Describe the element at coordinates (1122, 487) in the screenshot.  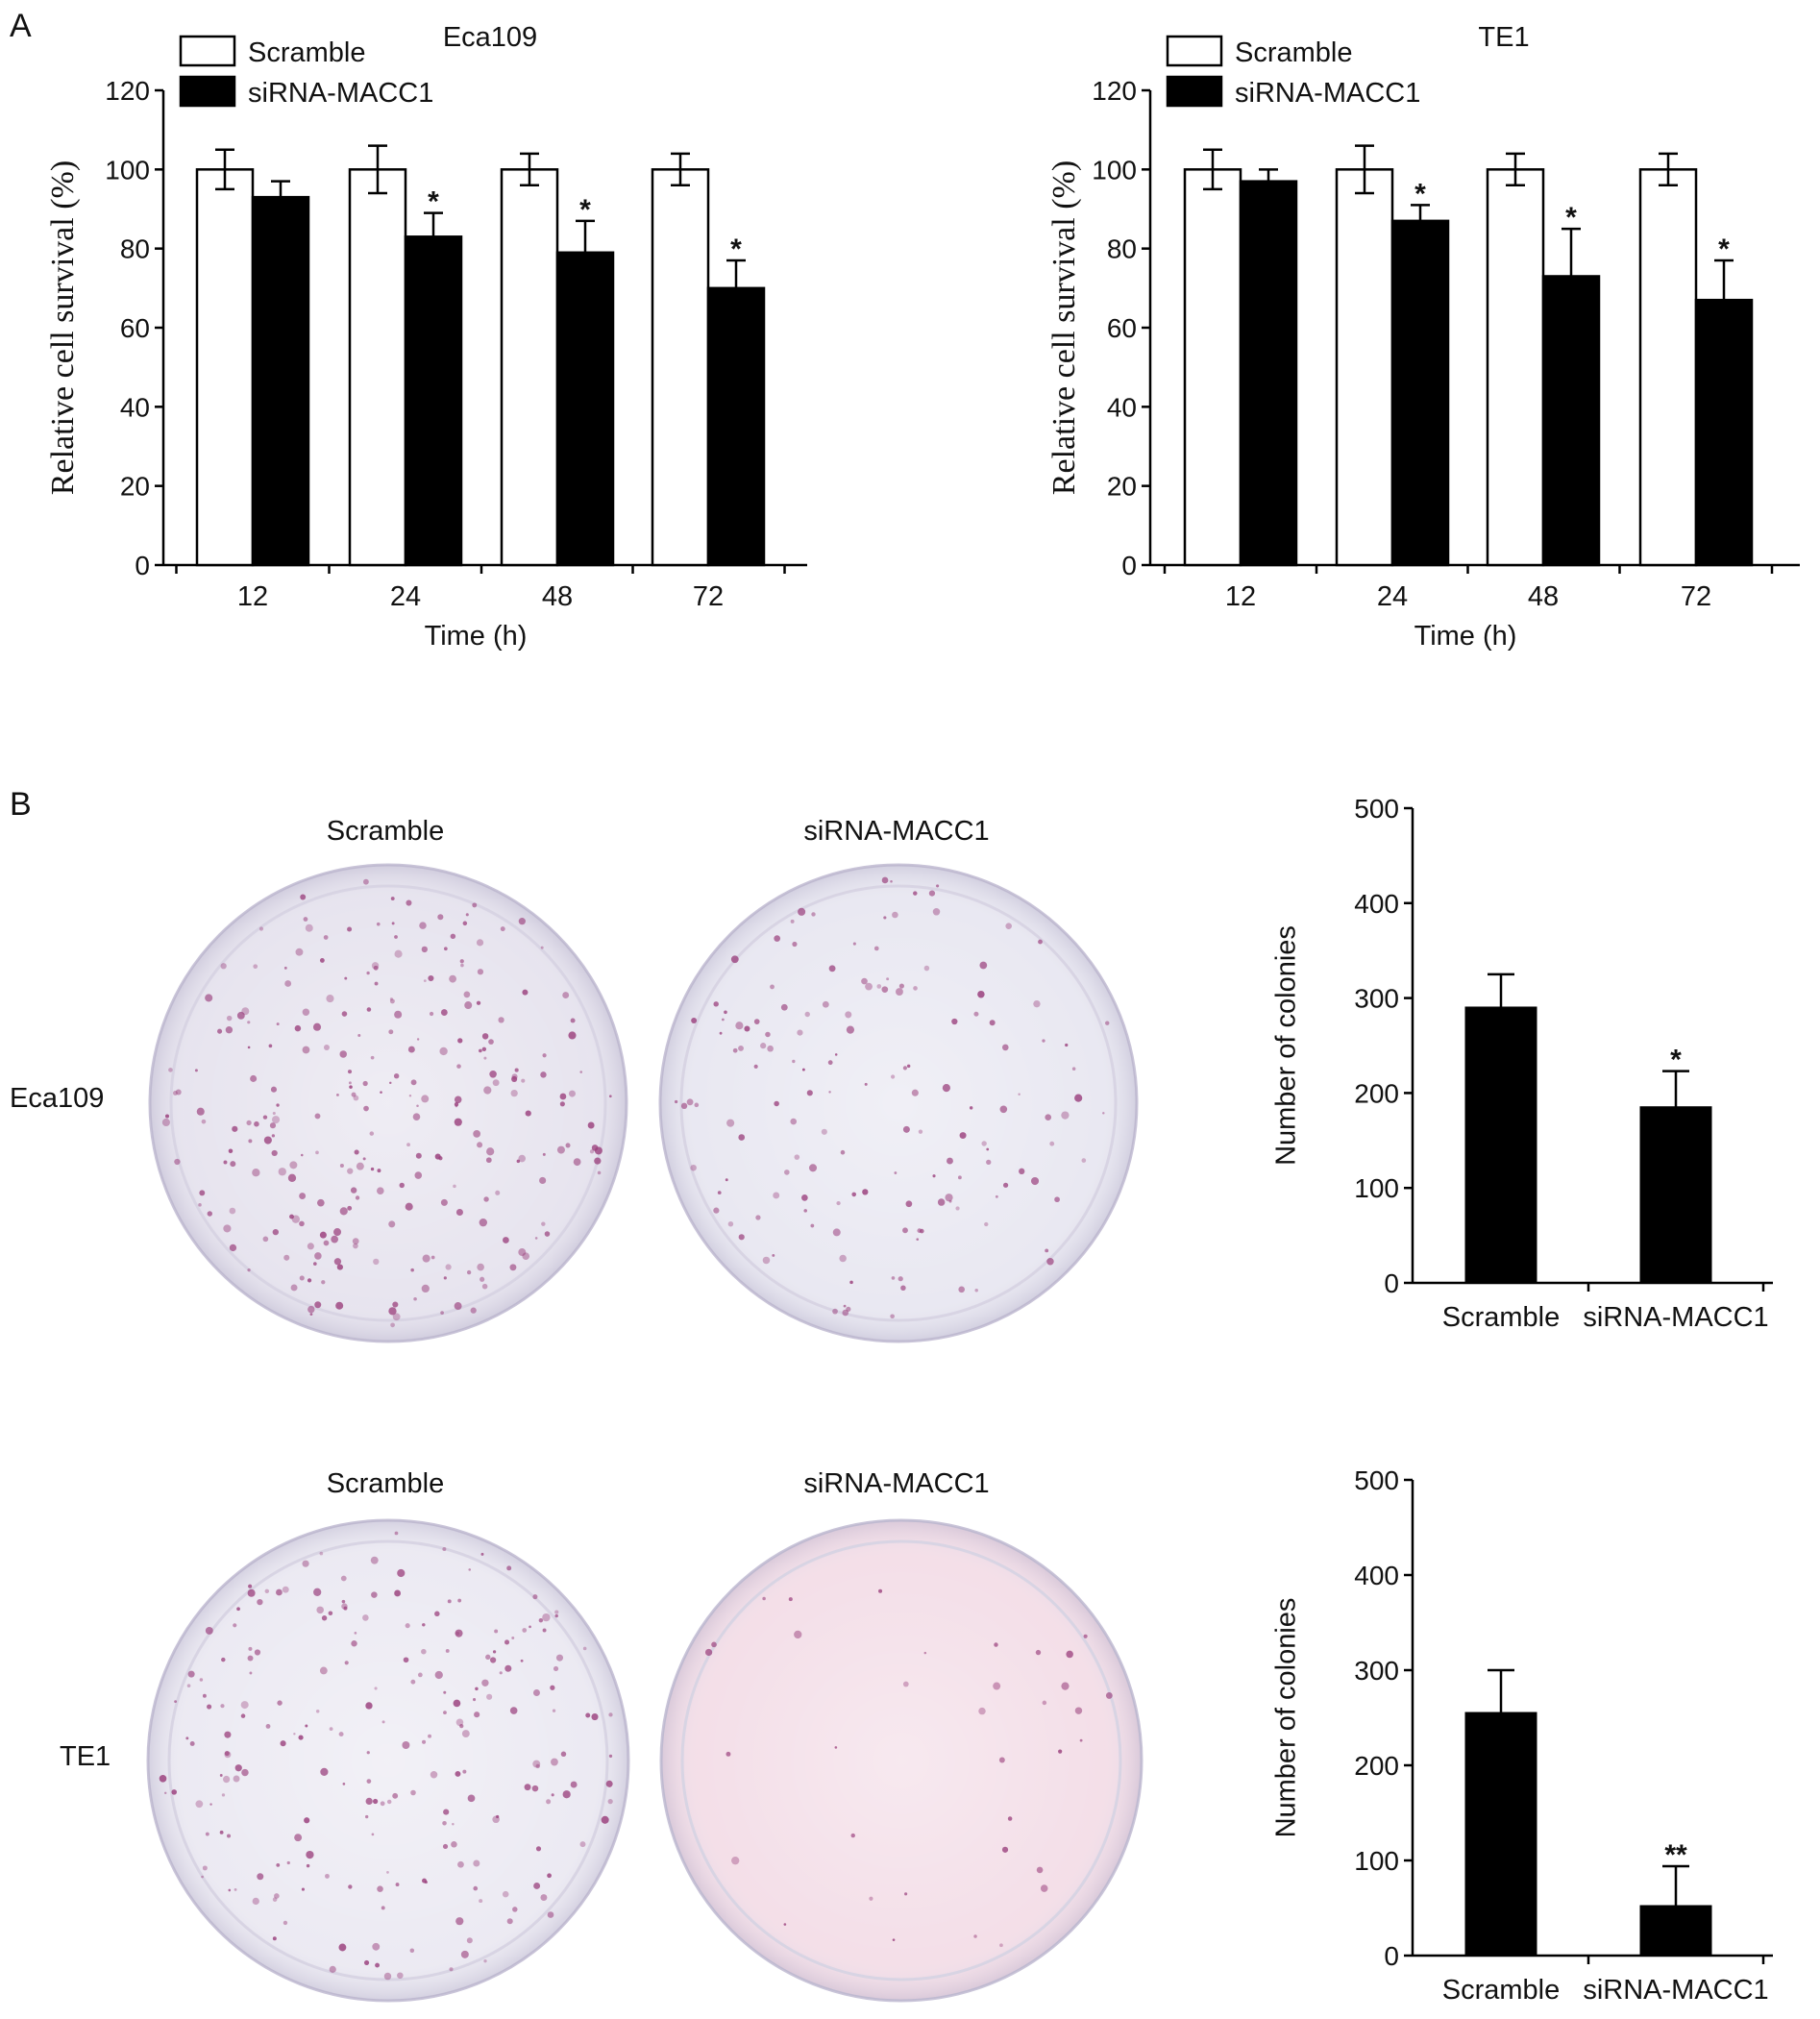
I see `y-tick-label: 20` at that location.